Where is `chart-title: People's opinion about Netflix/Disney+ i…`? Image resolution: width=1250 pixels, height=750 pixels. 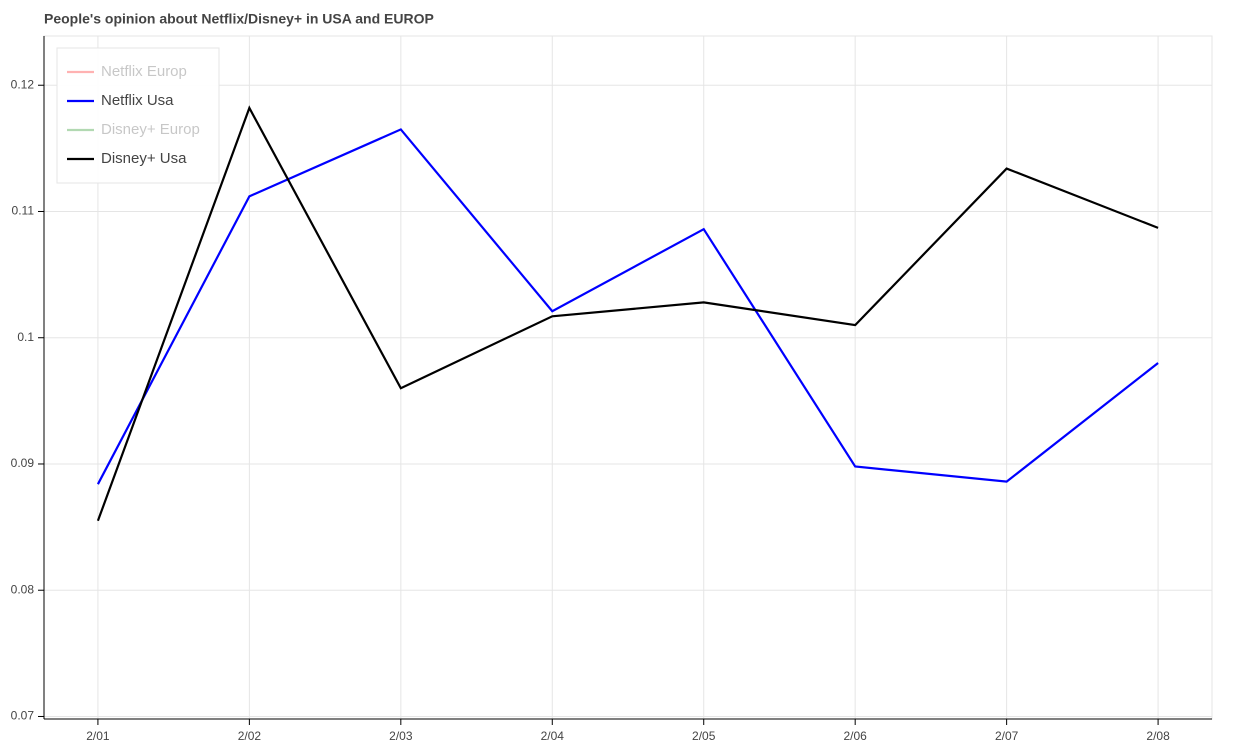
chart-title: People's opinion about Netflix/Disney+ i… is located at coordinates (239, 19).